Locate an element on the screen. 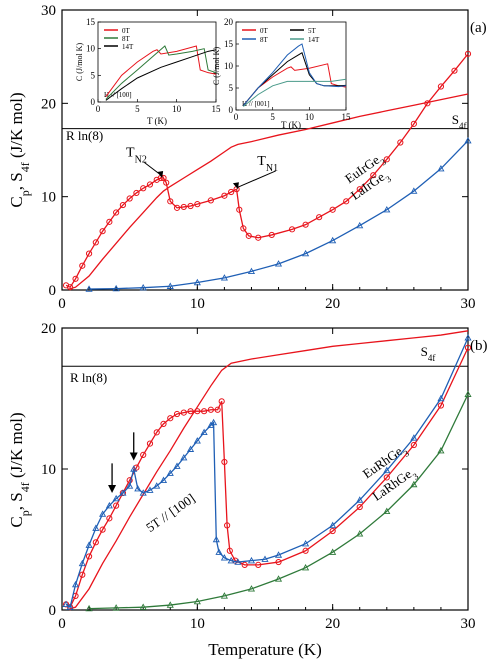  inset-right-xlabel: T (K) is located at coordinates (291, 125).